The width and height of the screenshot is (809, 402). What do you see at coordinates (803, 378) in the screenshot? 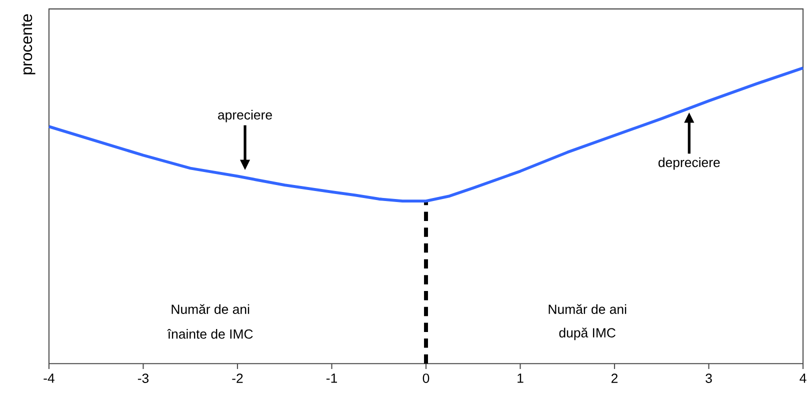
I see `x-tick-label: 4` at bounding box center [803, 378].